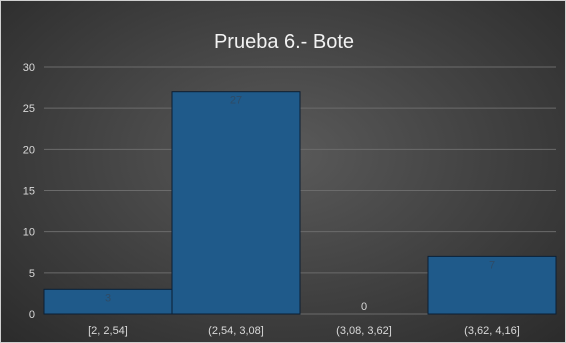 This screenshot has width=566, height=343. What do you see at coordinates (32, 274) in the screenshot?
I see `y-tick-label: 5` at bounding box center [32, 274].